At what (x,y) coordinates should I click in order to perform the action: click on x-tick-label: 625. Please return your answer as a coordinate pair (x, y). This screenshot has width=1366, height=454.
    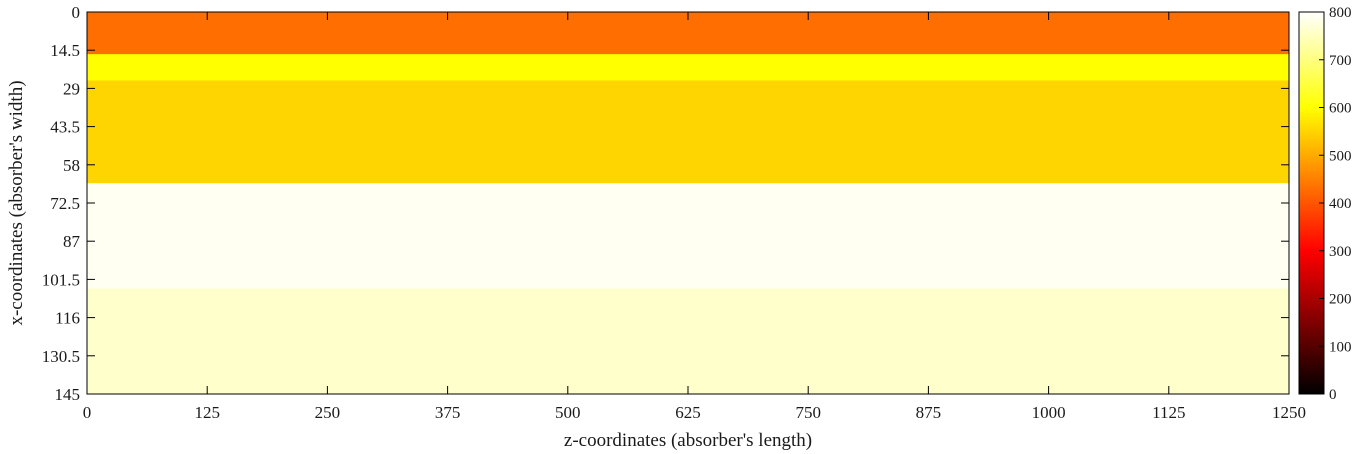
    Looking at the image, I should click on (688, 412).